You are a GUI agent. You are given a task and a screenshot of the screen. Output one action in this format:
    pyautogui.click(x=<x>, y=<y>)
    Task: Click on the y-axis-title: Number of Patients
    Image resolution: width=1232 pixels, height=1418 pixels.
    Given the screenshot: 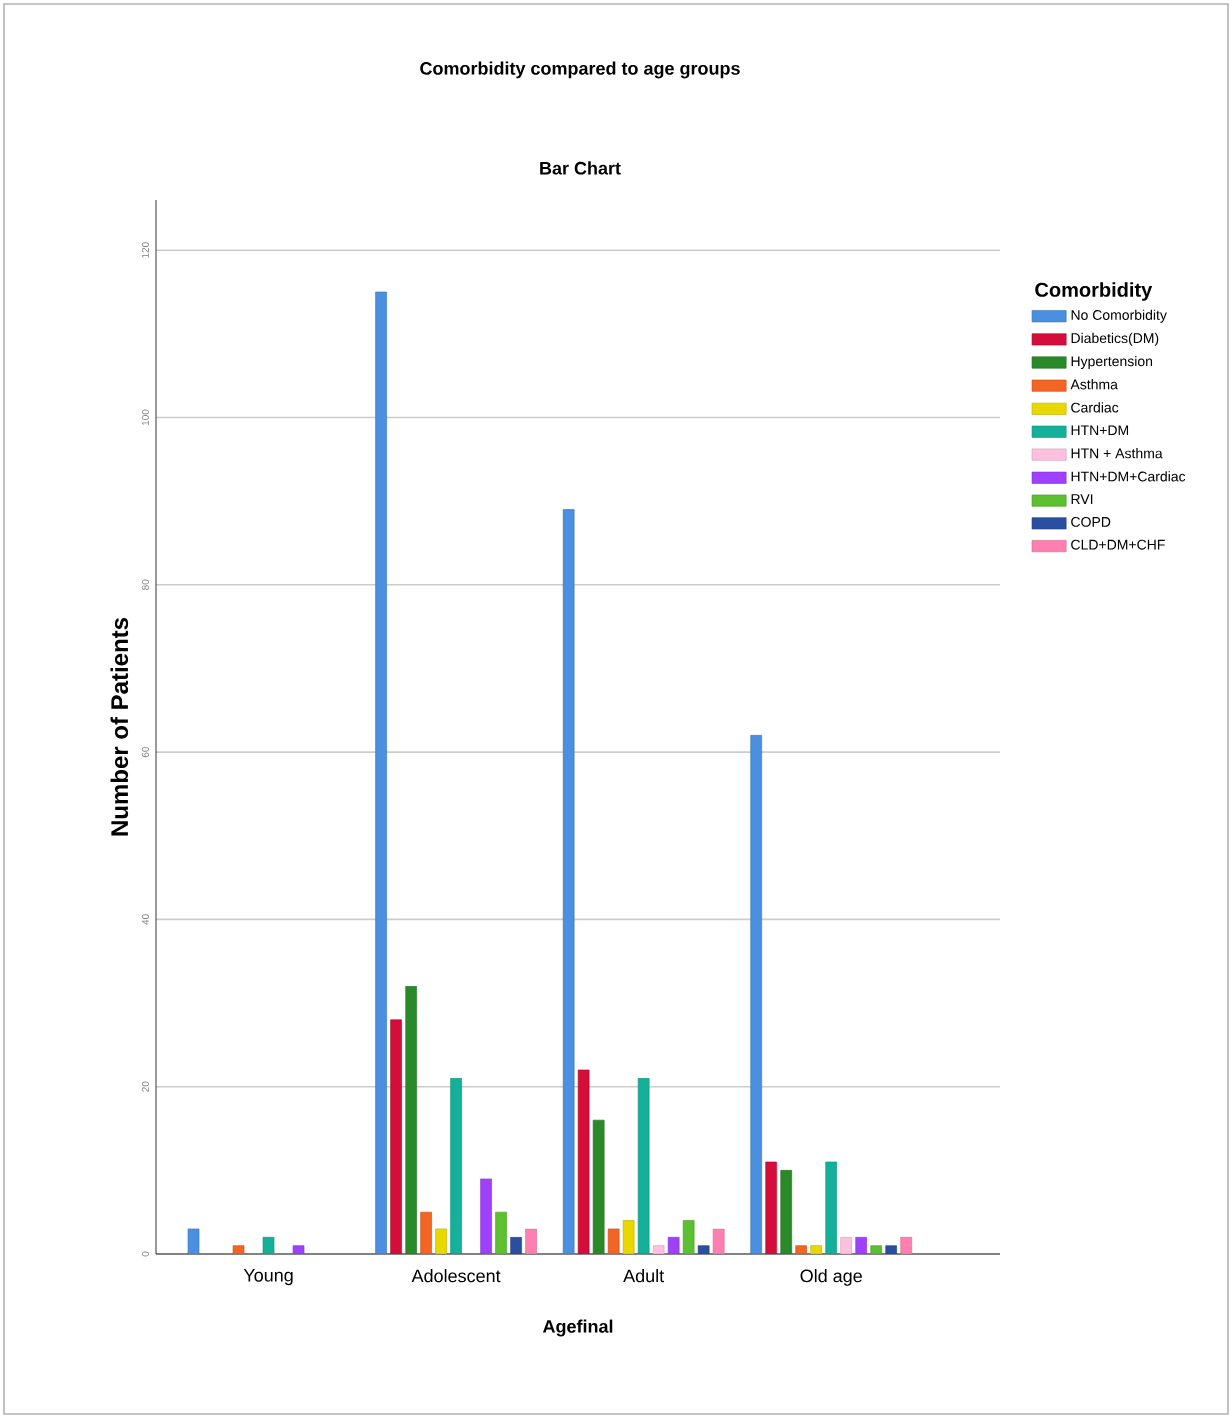 What is the action you would take?
    pyautogui.click(x=119, y=726)
    